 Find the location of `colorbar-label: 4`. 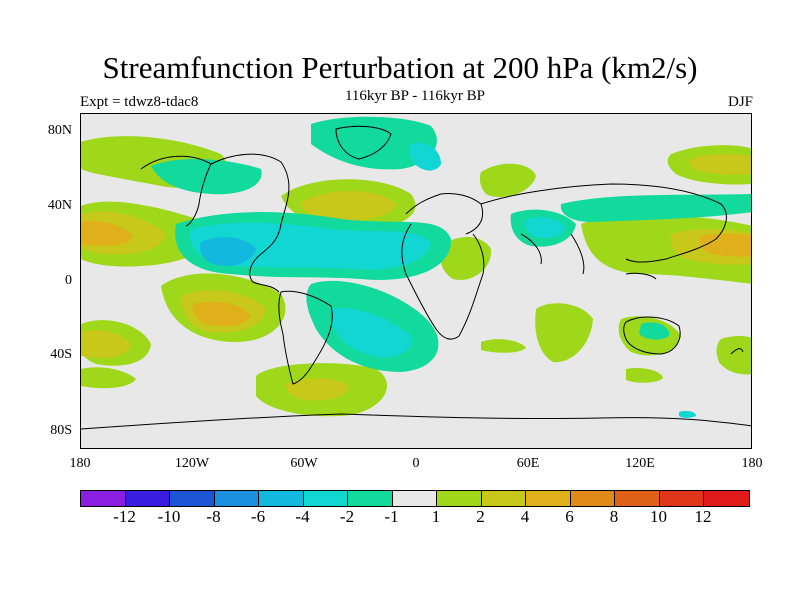

colorbar-label: 4 is located at coordinates (525, 516).